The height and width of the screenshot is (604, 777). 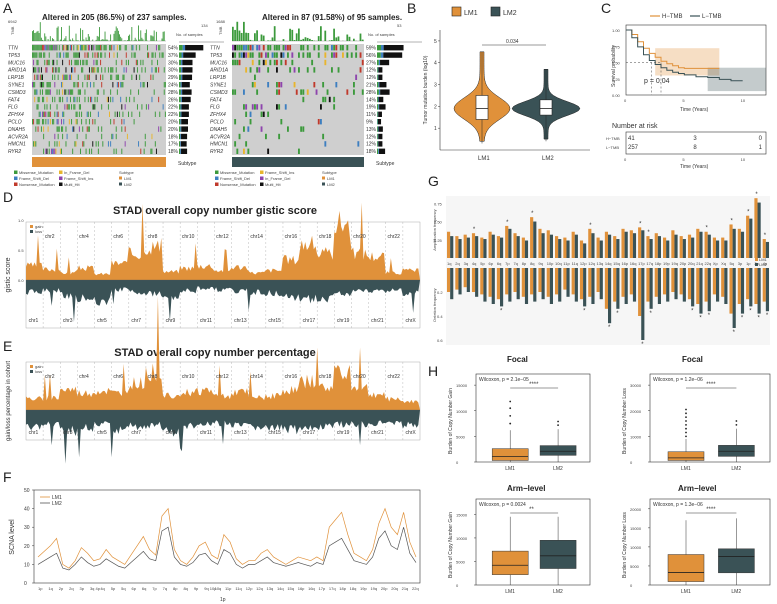 I want to click on ci-band-ltmb, so click(x=736, y=79).